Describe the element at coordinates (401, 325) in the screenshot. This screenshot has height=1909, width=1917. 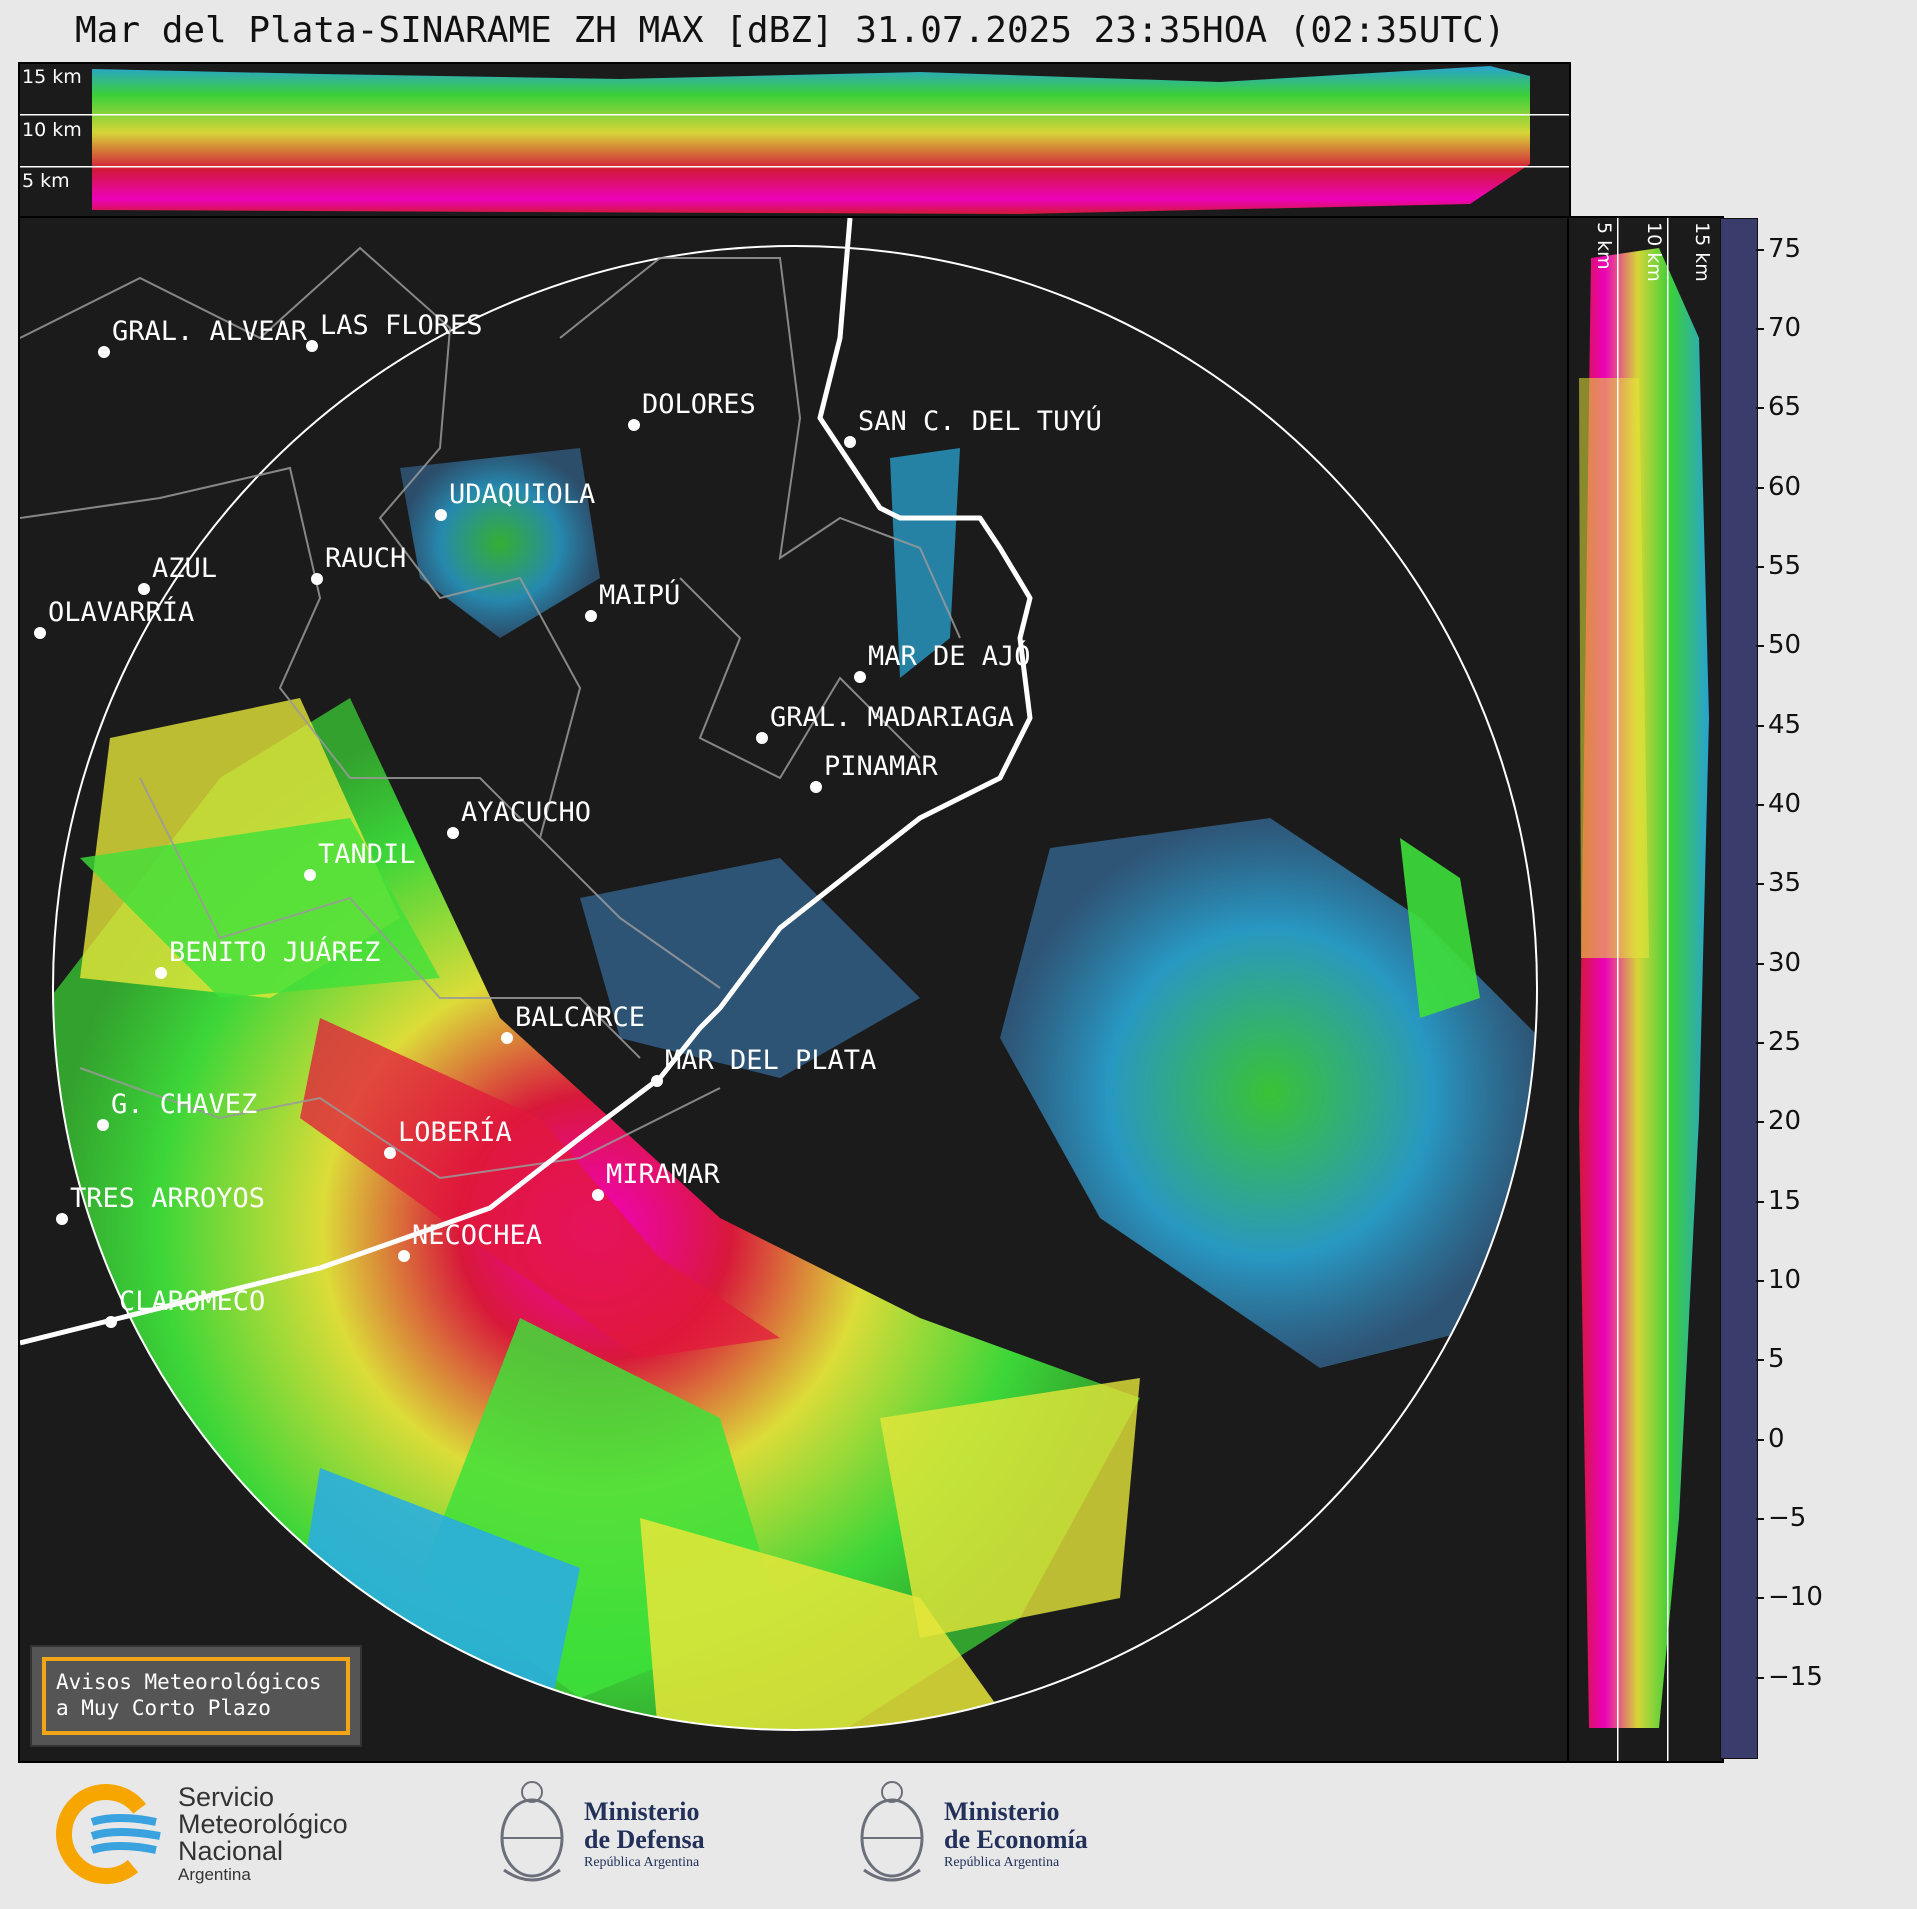
I see `city-label: LAS FLORES` at that location.